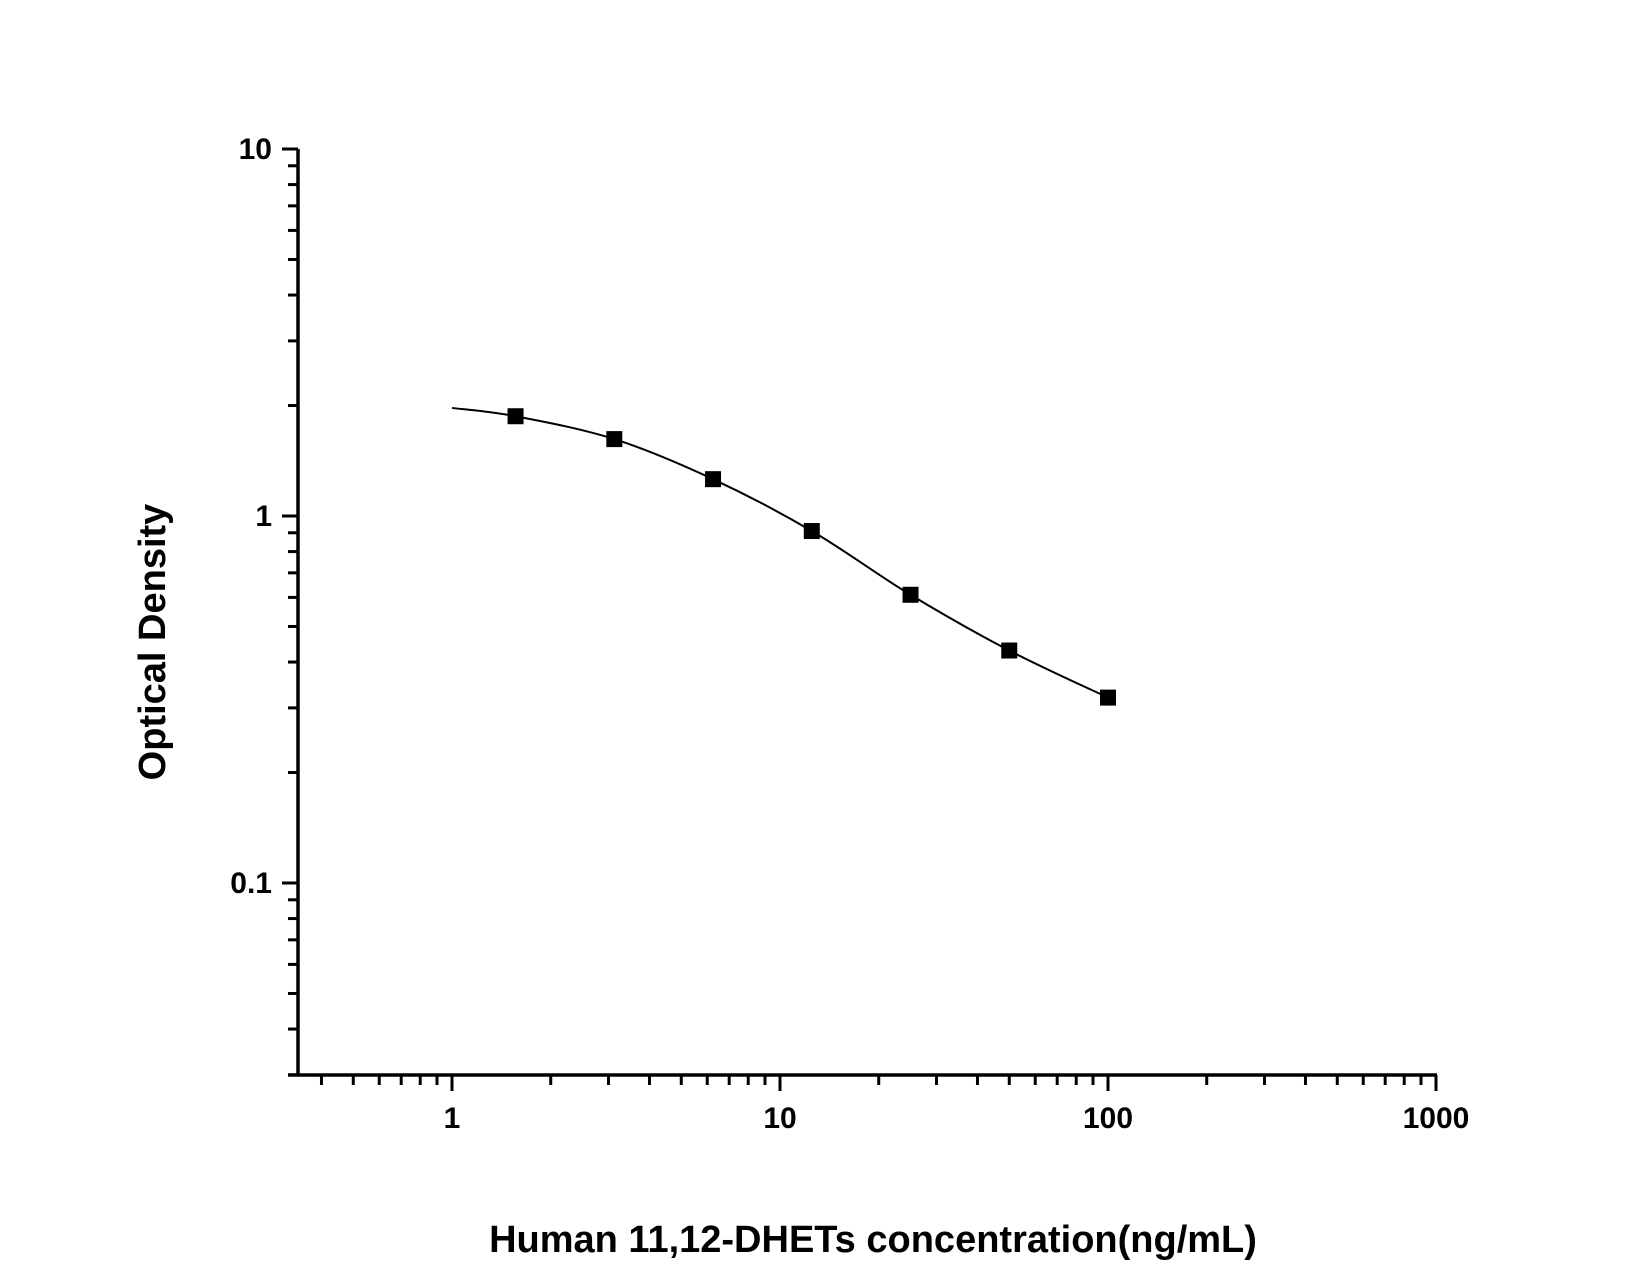  What do you see at coordinates (779, 1118) in the screenshot?
I see `x-tick-label: 10` at bounding box center [779, 1118].